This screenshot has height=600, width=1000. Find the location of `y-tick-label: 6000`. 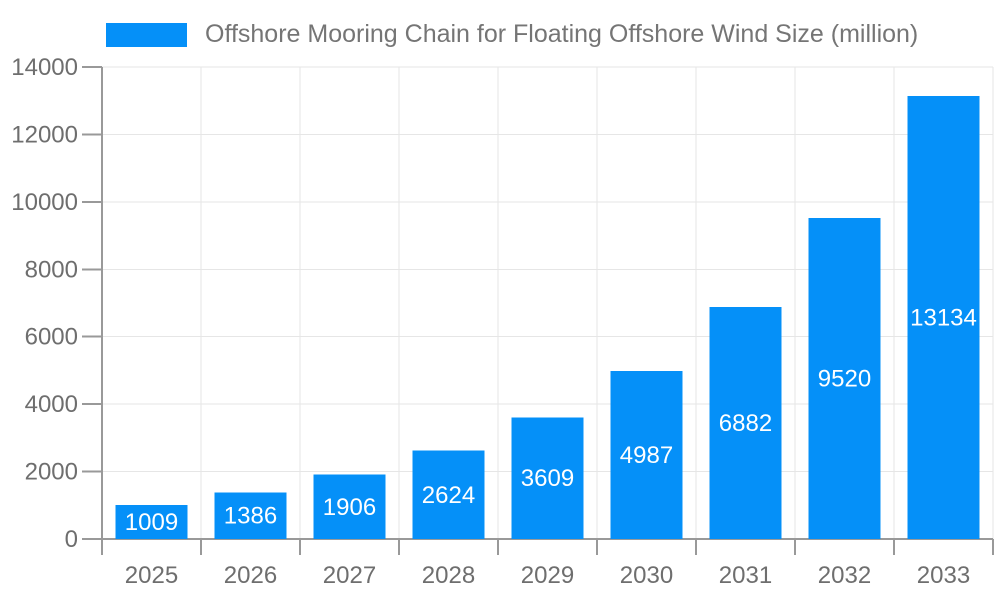

y-tick-label: 6000 is located at coordinates (51, 337).